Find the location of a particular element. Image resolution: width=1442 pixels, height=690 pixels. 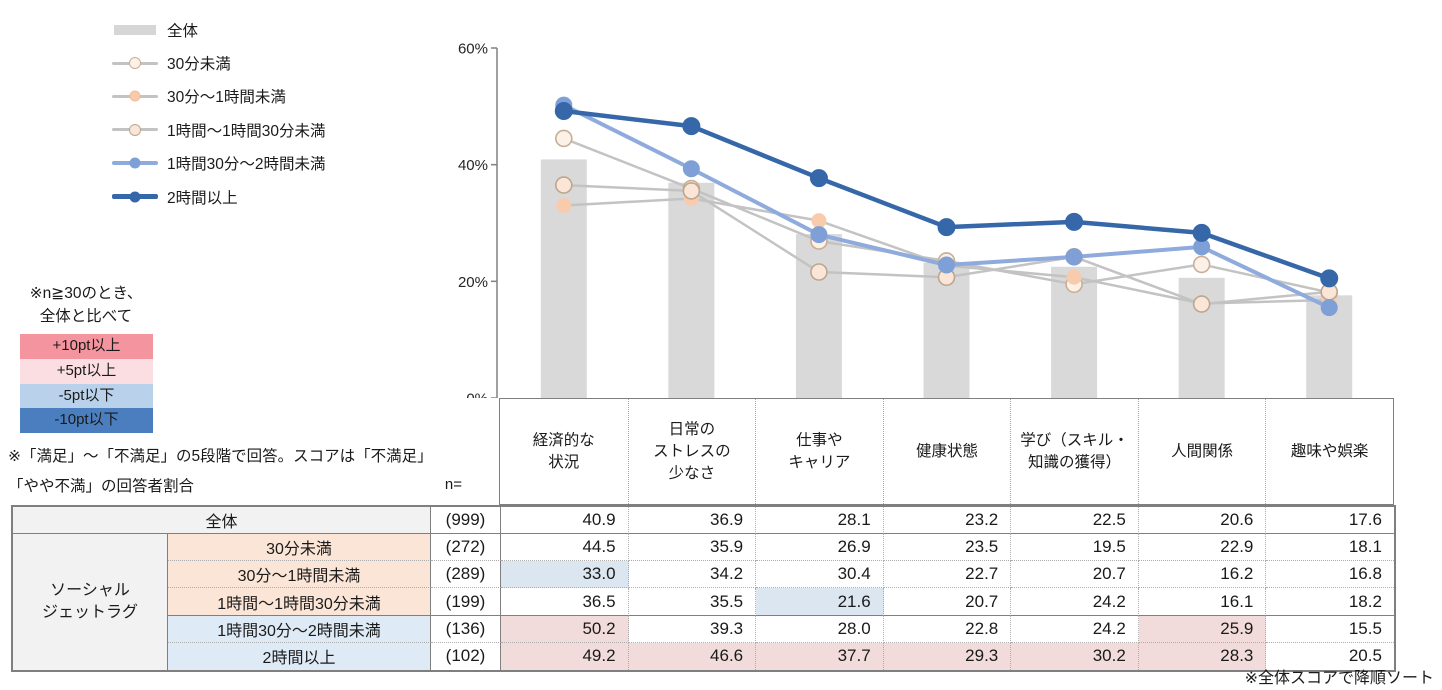

legend-item-label: 1時間～1時間30分未満 is located at coordinates (246, 131).